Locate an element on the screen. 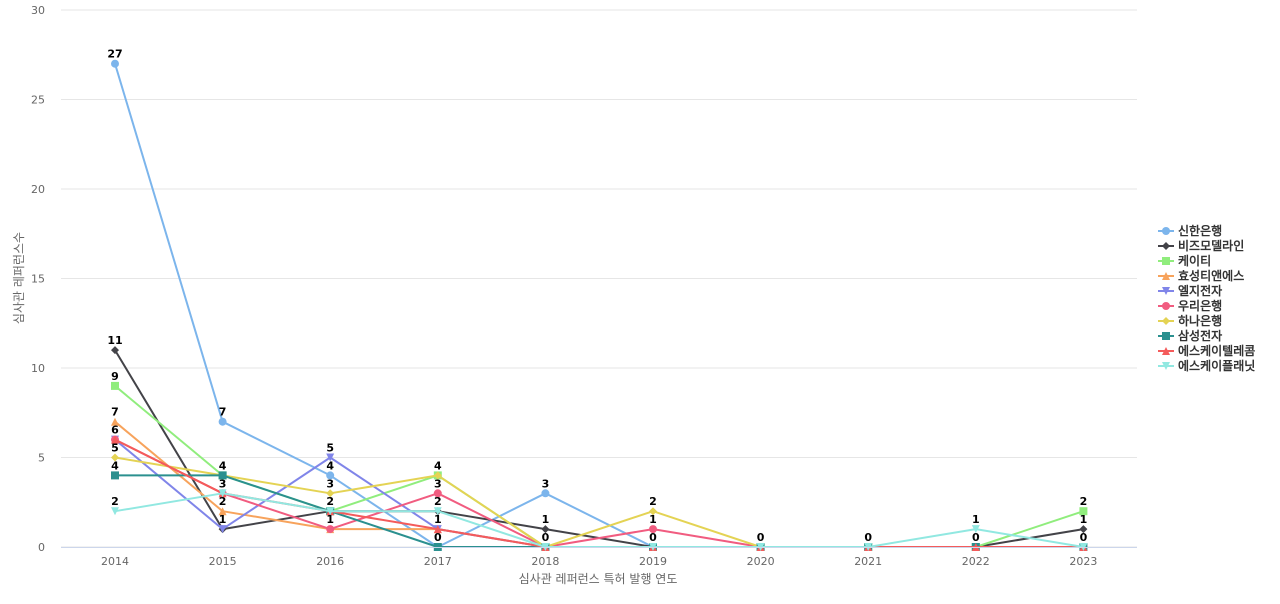 The image size is (1280, 604). legend-item: 에스케이플래닛 is located at coordinates (1206, 365).